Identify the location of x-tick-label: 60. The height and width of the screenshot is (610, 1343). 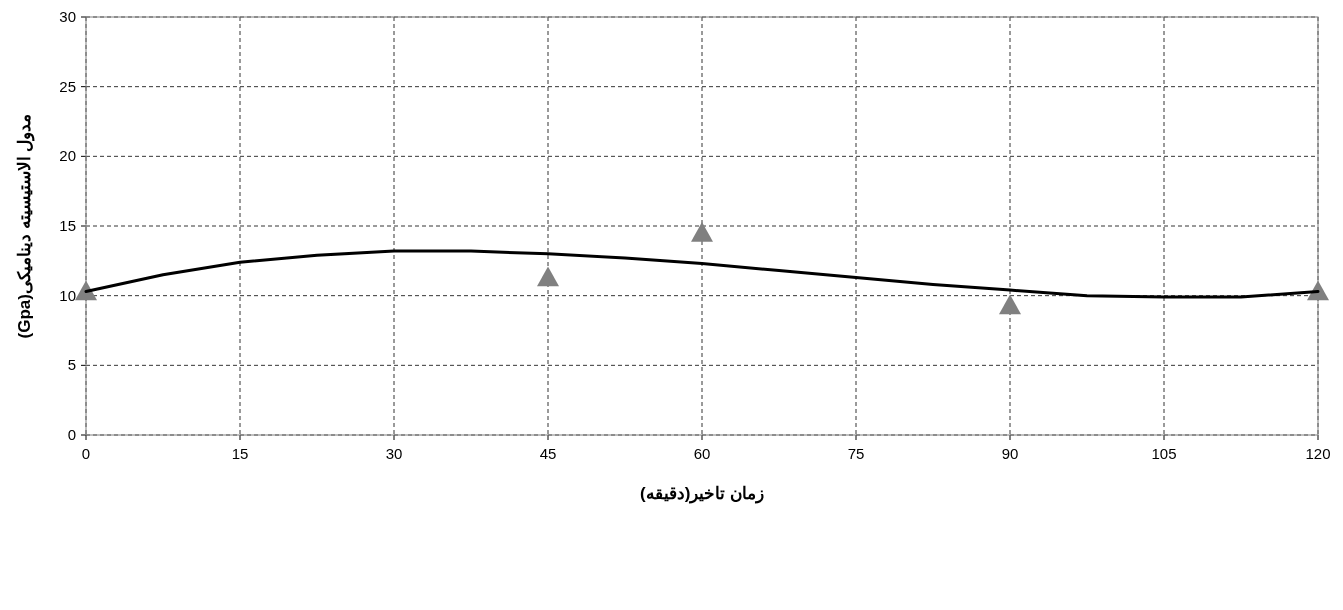
(702, 453).